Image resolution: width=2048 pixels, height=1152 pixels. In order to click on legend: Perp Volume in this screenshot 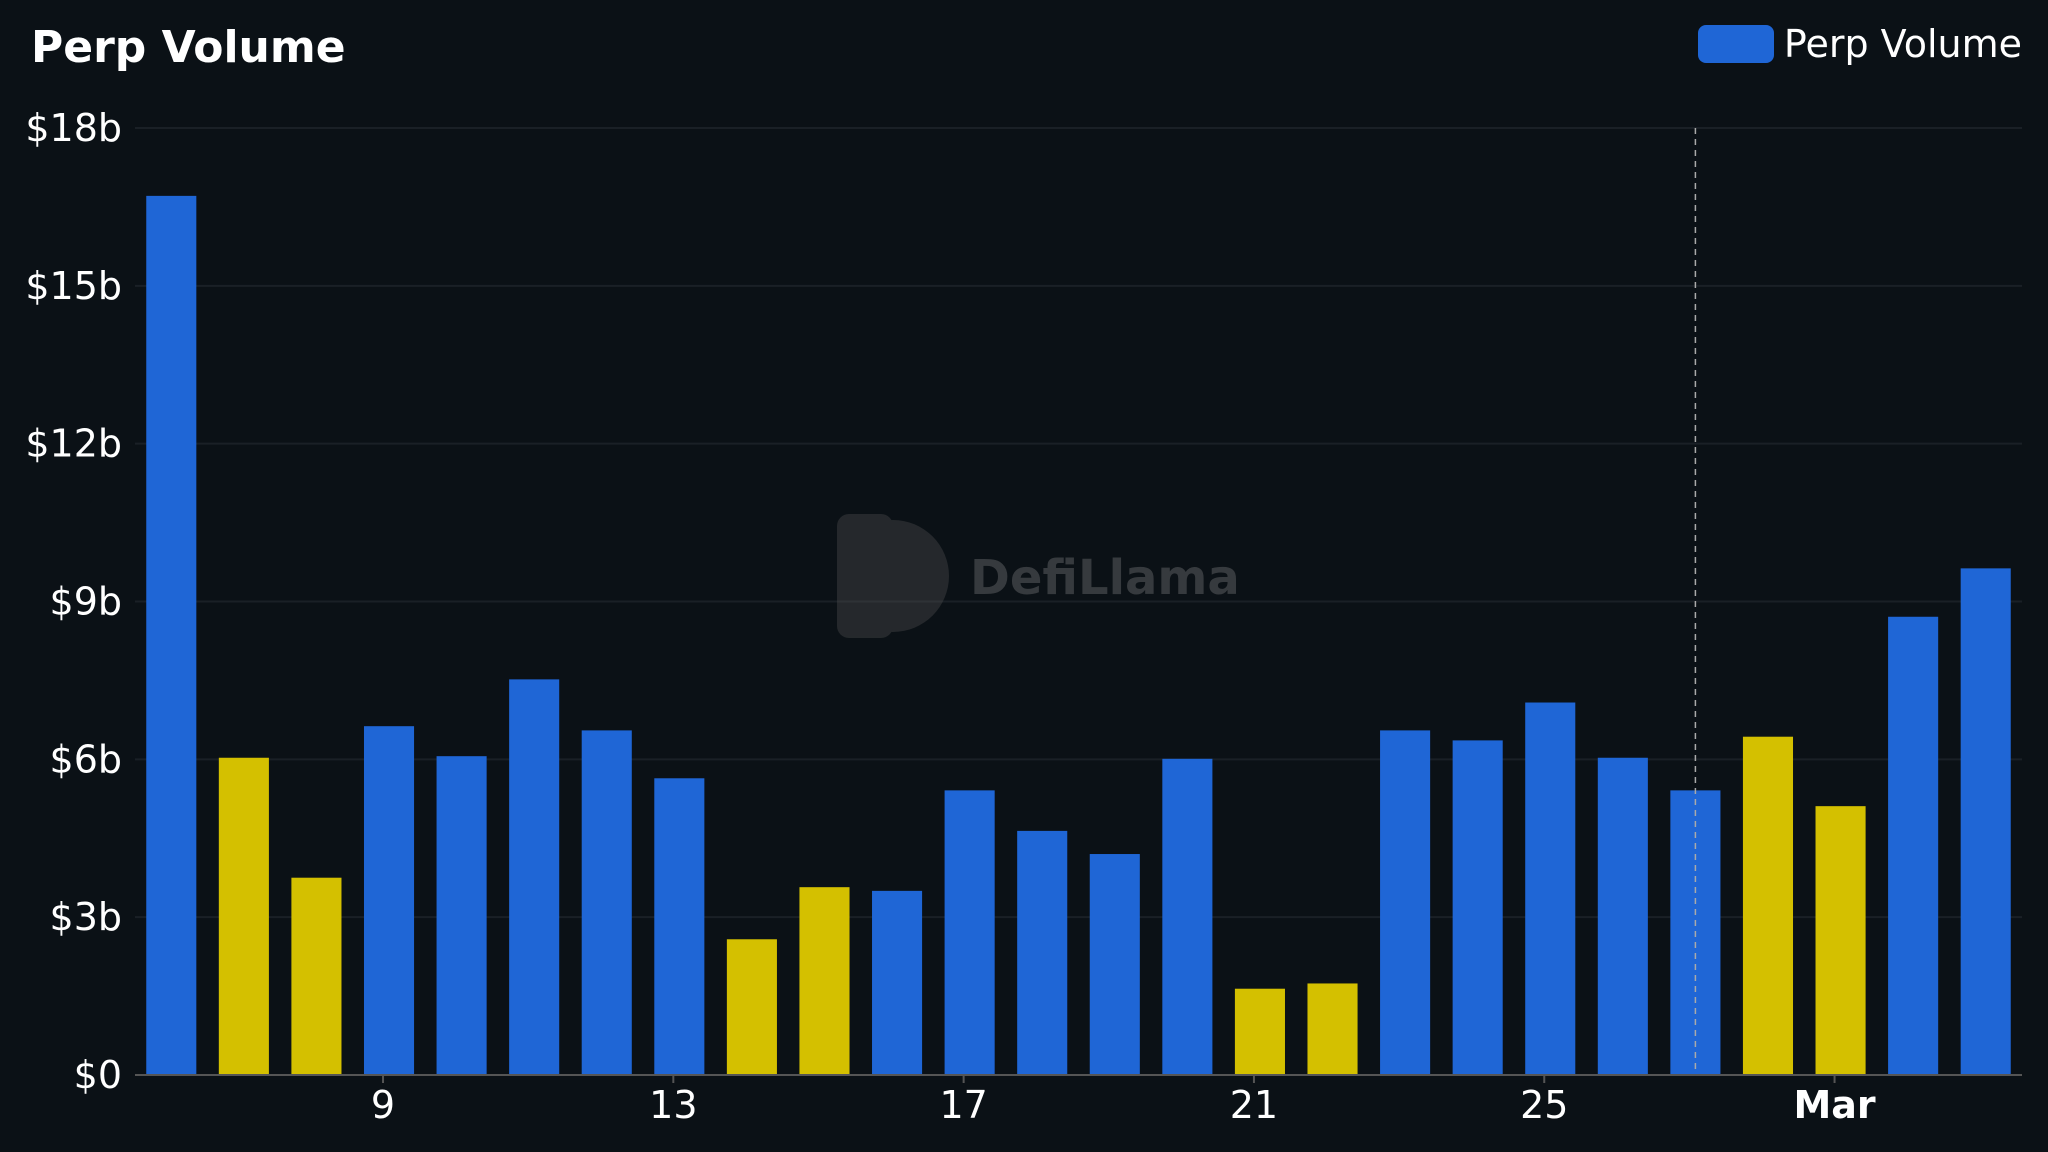, I will do `click(1859, 44)`.